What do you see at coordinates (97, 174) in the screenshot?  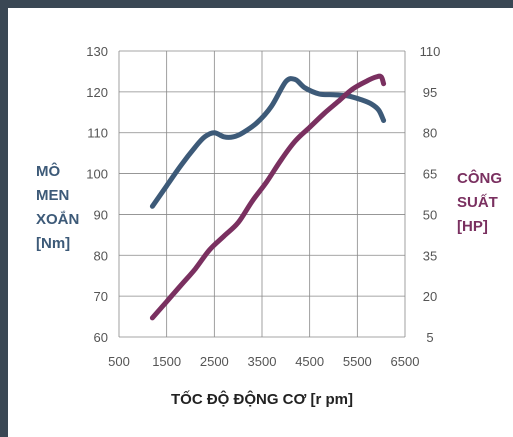 I see `y-left-tick-label: 100` at bounding box center [97, 174].